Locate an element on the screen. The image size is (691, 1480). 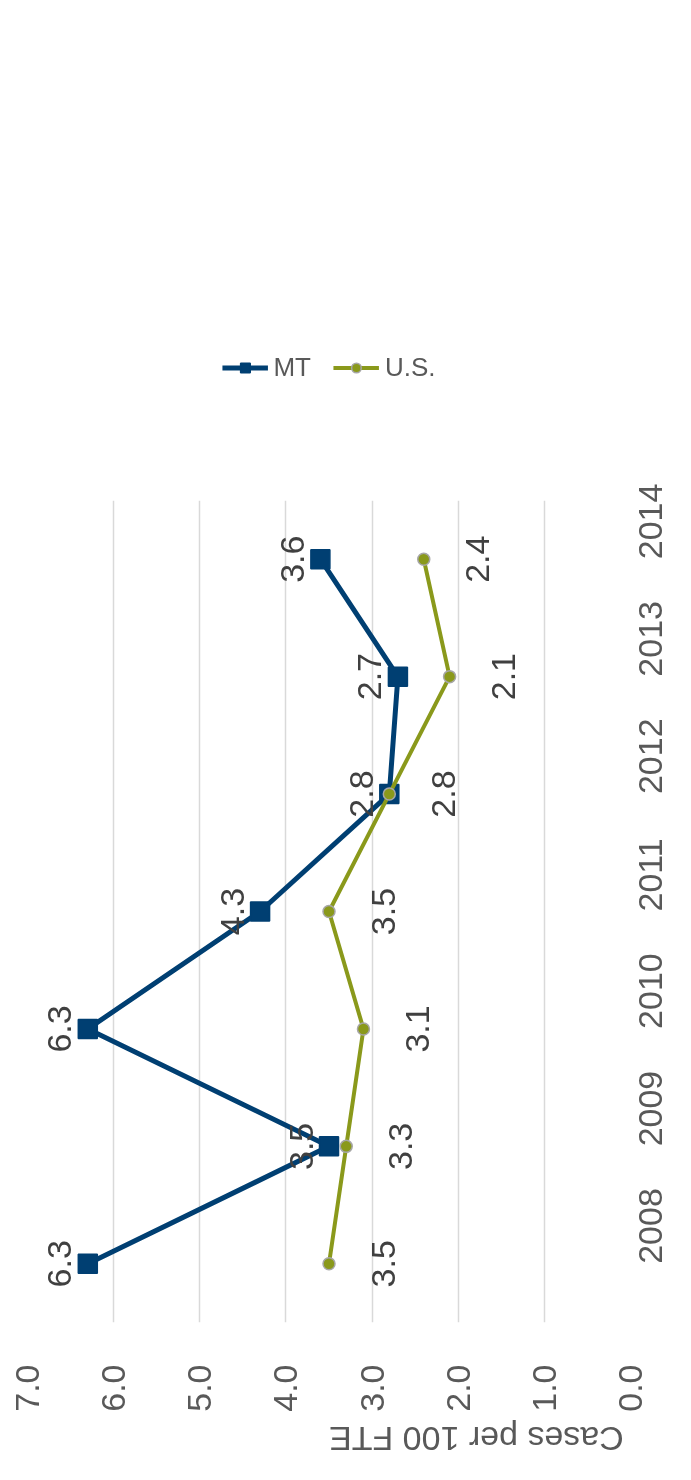
legend-label: MT is located at coordinates (292, 367).